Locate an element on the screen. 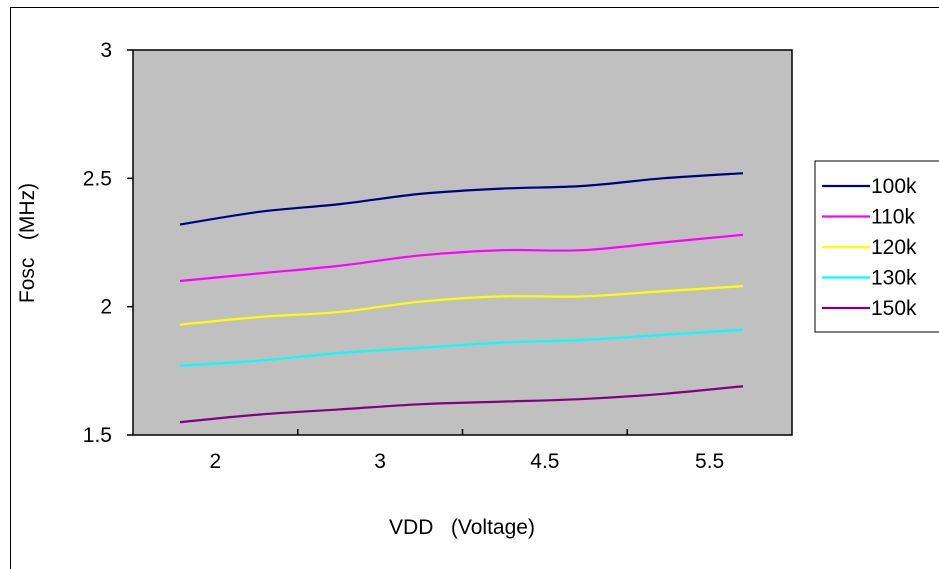 Image resolution: width=939 pixels, height=569 pixels. y-axis-ticks: 1.5 2 2.5 3 is located at coordinates (108, 243).